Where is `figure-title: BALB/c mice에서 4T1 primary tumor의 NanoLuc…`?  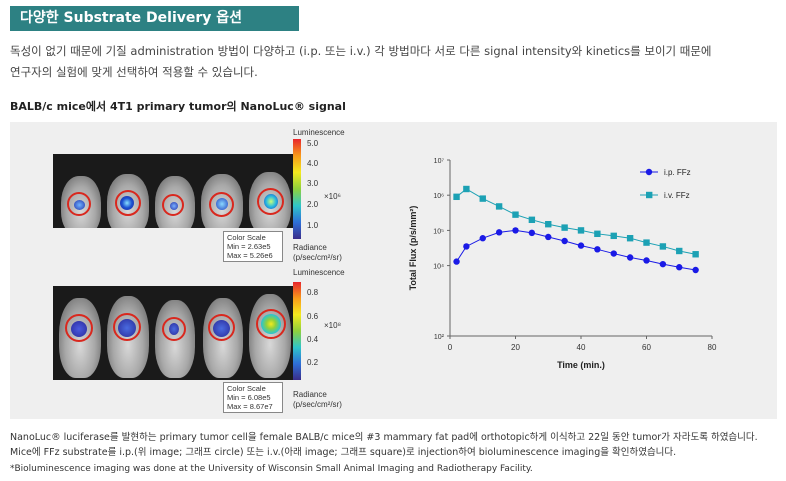
figure-title: BALB/c mice에서 4T1 primary tumor의 NanoLuc… is located at coordinates (178, 106).